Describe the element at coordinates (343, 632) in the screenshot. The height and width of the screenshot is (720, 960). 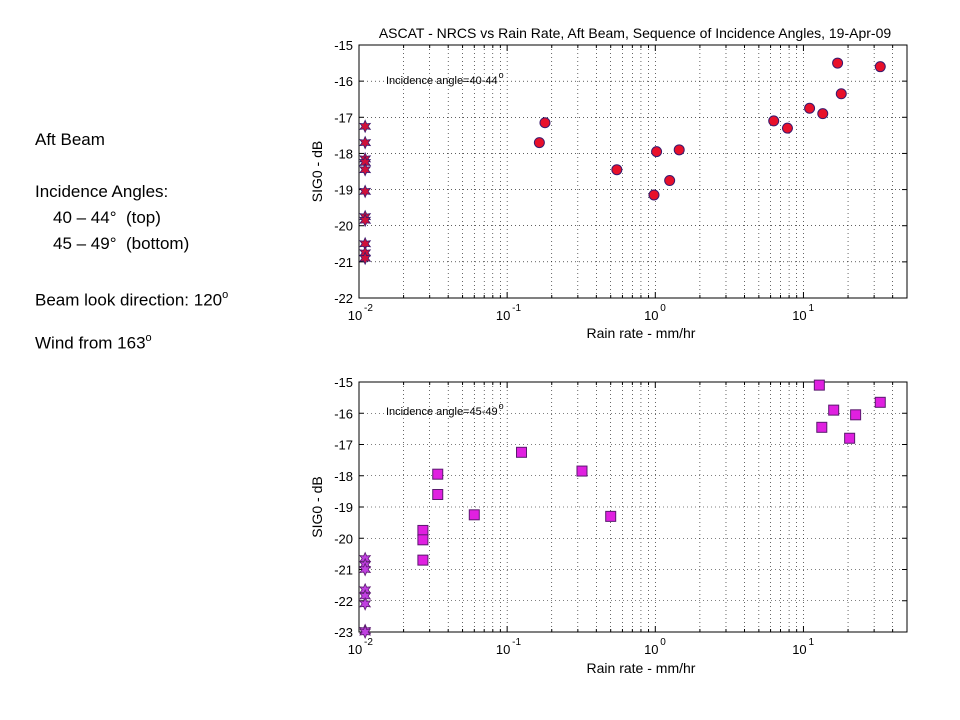
I see `y-tick-label: -23` at that location.